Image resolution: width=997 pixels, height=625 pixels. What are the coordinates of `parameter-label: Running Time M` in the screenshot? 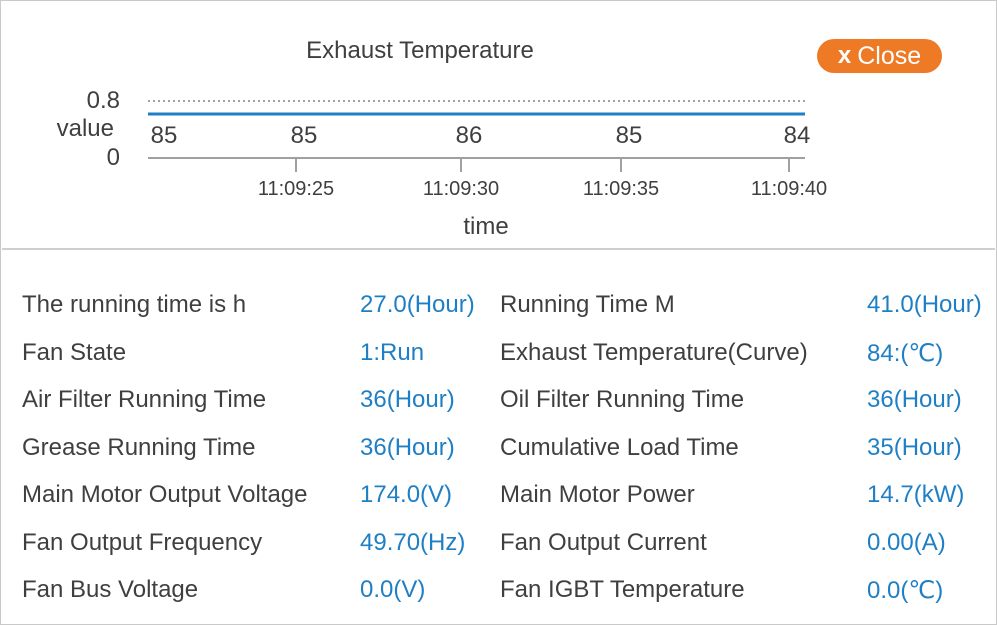 It's located at (587, 304).